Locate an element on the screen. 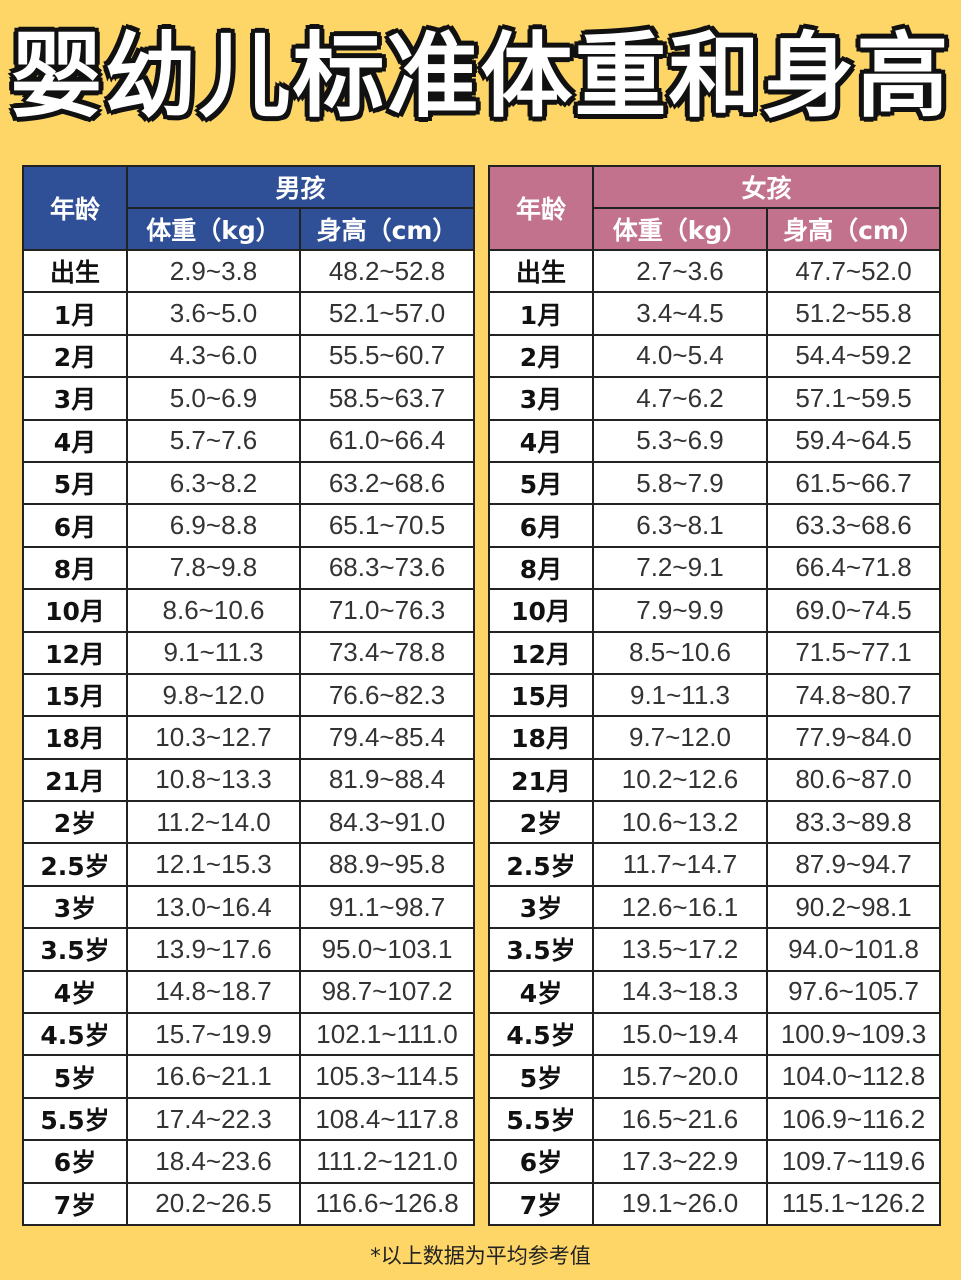 The height and width of the screenshot is (1280, 961). table-row: 2.5岁 12.1~15.3 88.9~95.8 is located at coordinates (249, 864).